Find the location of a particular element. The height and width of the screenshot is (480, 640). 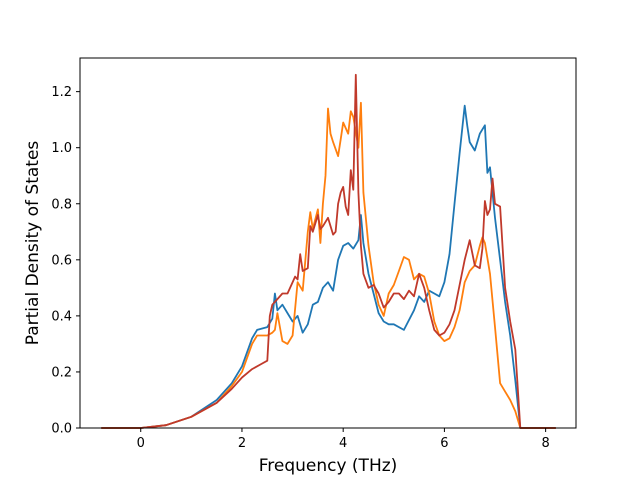

x-axis: 0 2 4 6 8 is located at coordinates (343, 439).